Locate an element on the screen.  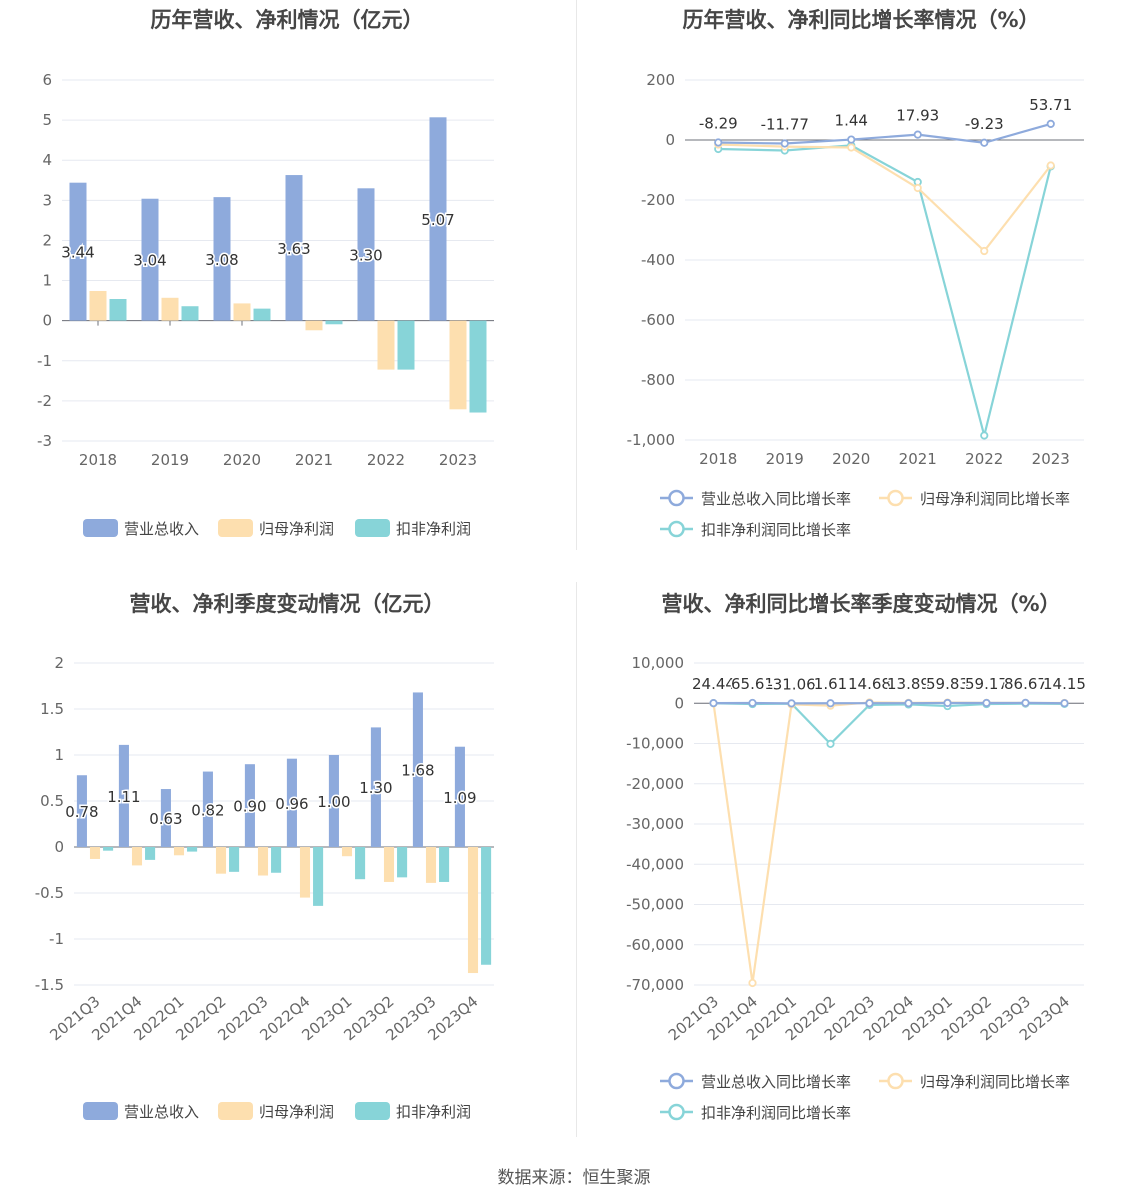
data-label: 1.09 is located at coordinates (459, 798).